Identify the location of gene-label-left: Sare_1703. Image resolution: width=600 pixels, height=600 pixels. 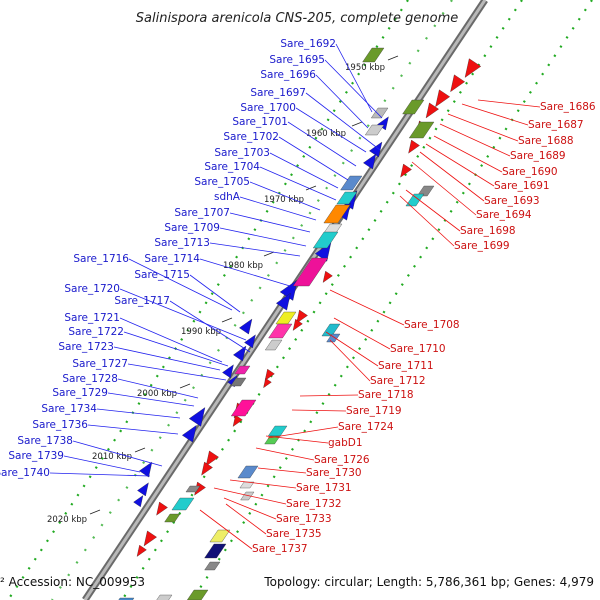
(242, 153).